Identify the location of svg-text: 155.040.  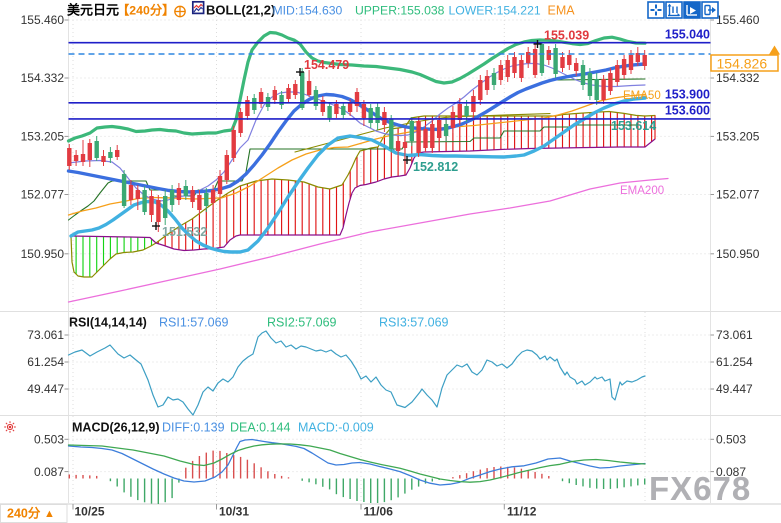
(687, 35).